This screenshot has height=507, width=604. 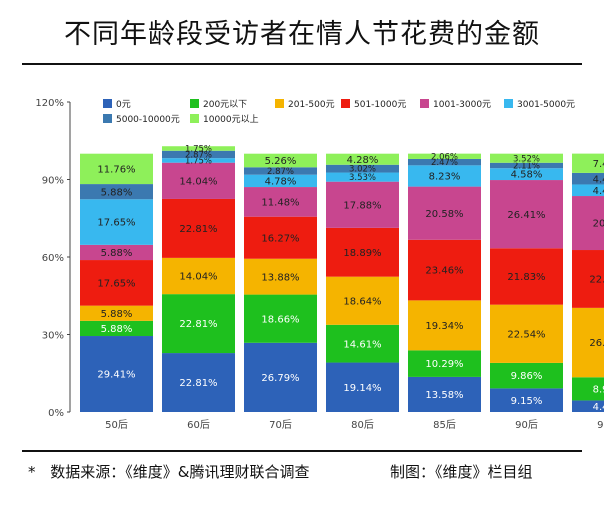 What do you see at coordinates (231, 119) in the screenshot?
I see `legend-label: 10000元以上` at bounding box center [231, 119].